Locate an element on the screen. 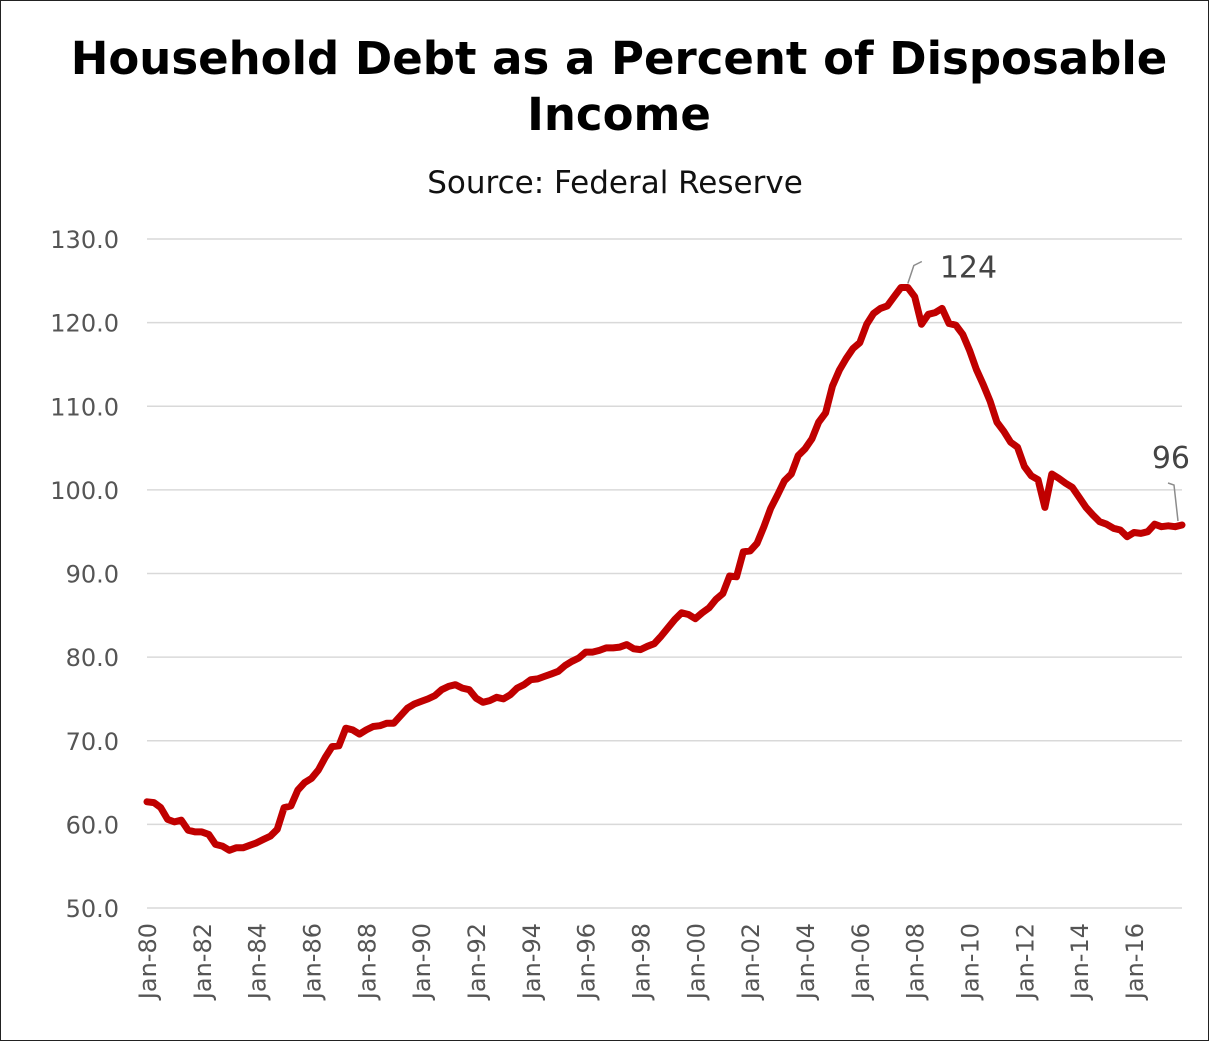  y-tick-label: 100.0 is located at coordinates (84, 491).